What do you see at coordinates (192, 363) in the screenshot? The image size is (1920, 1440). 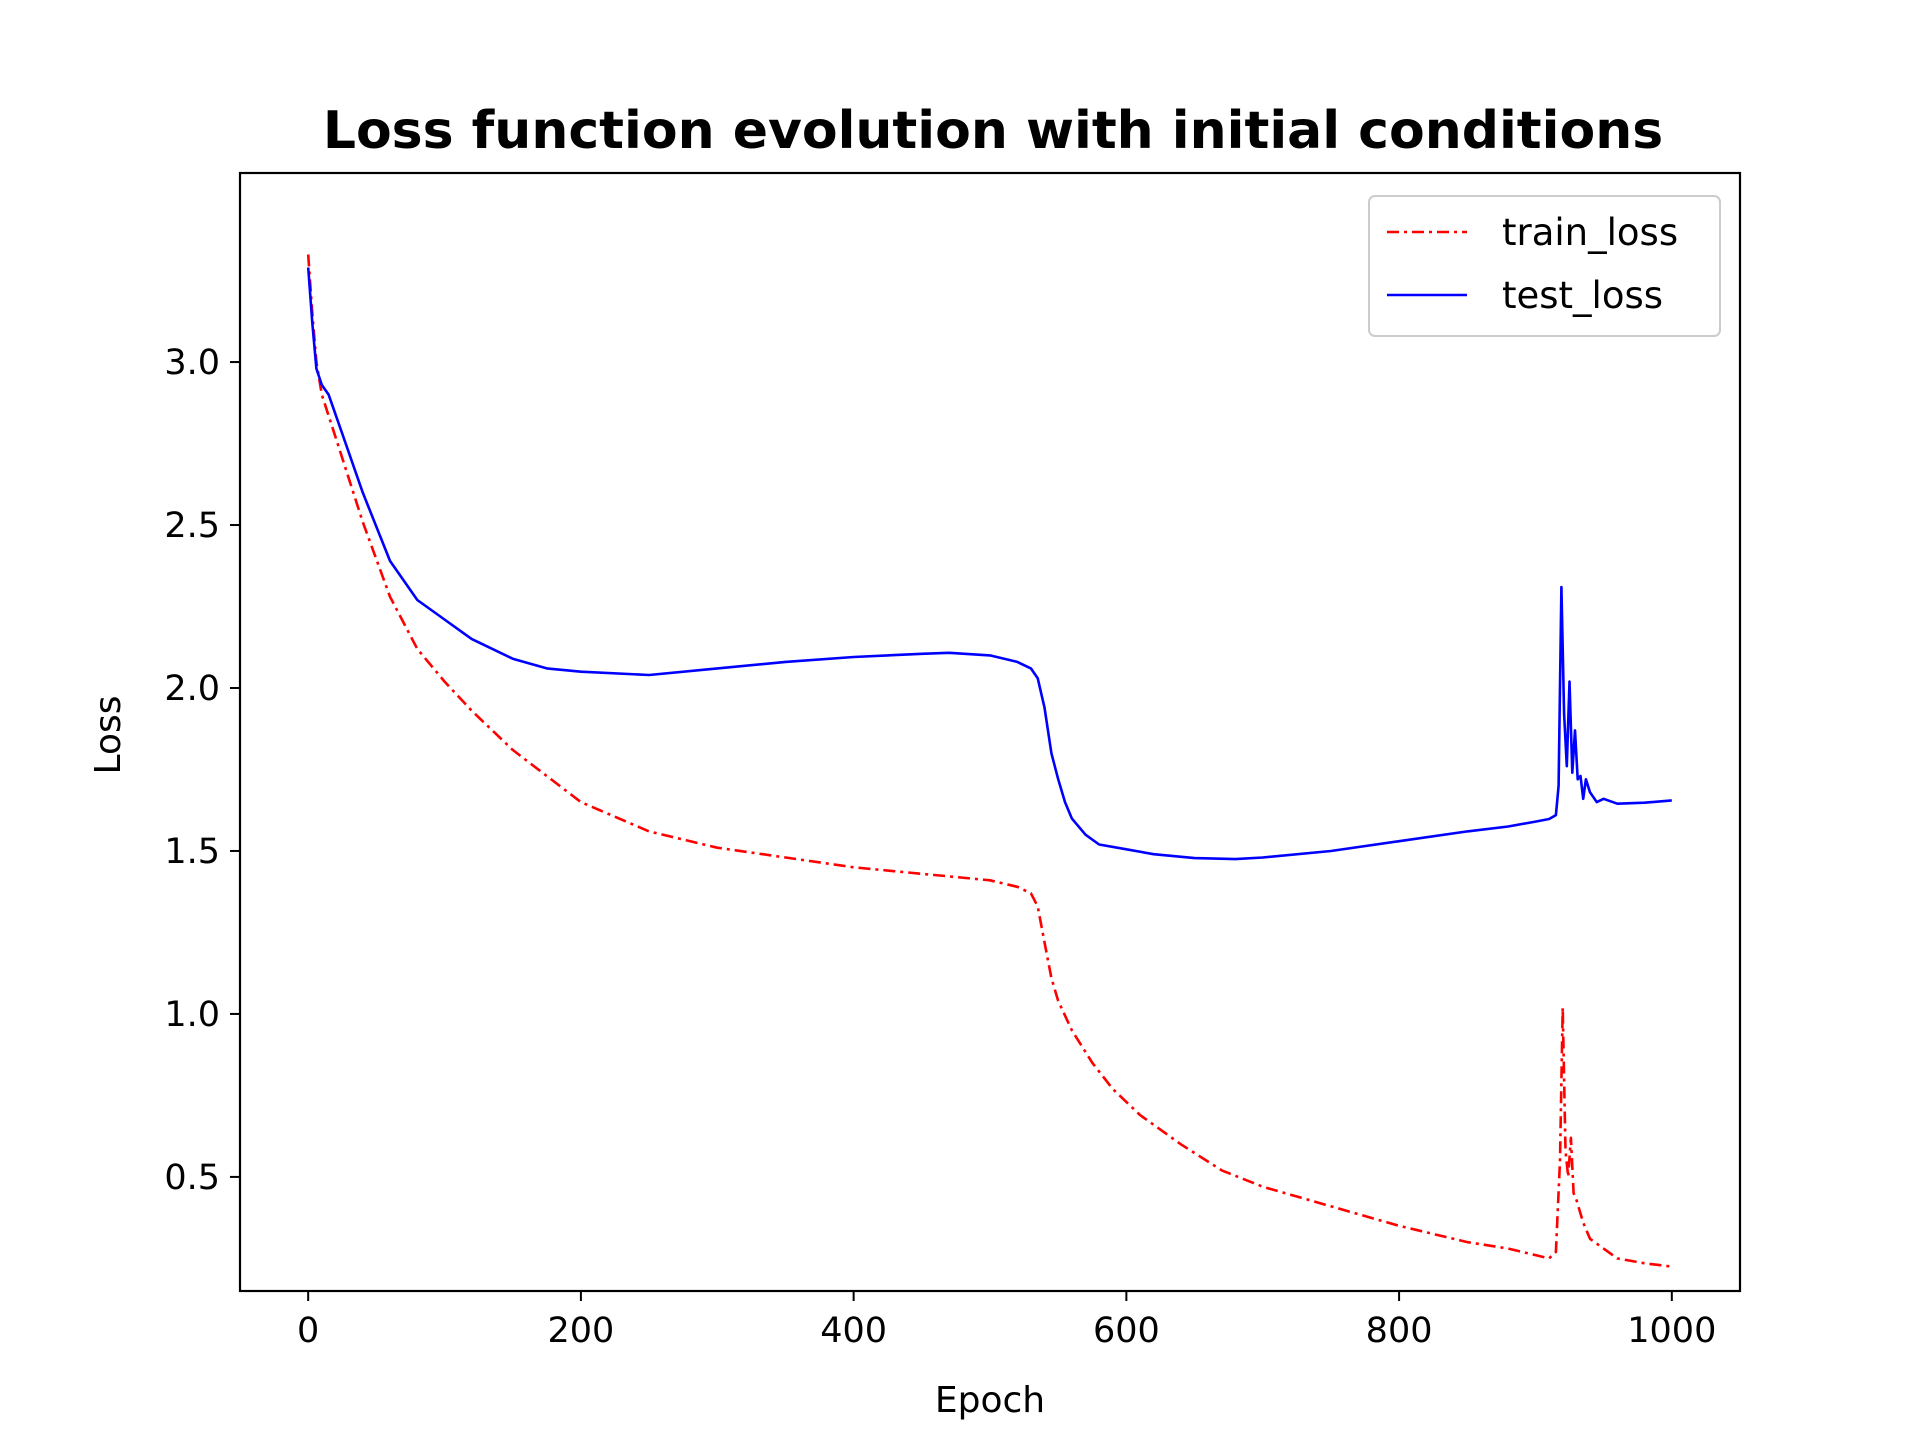 I see `y-tick-label: 3.0` at bounding box center [192, 363].